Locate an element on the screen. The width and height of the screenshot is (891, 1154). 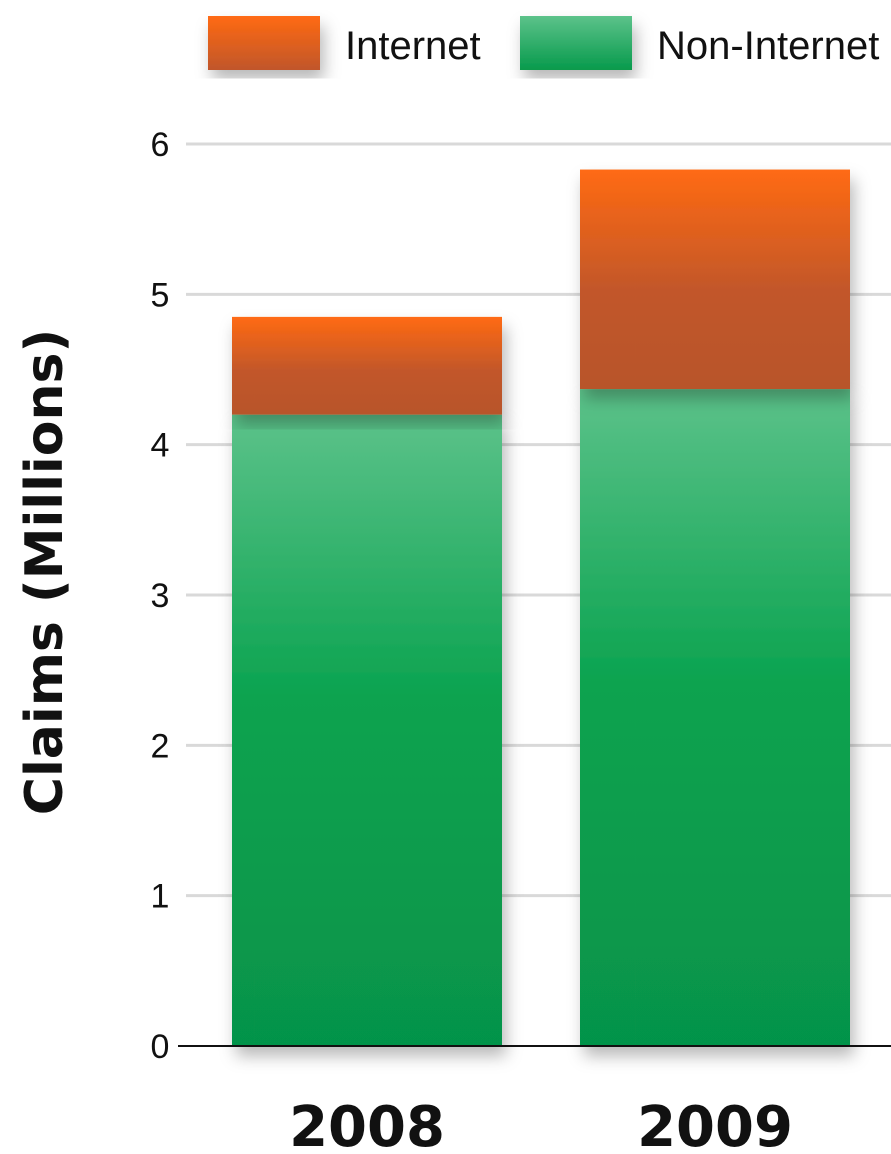
y-tick-label: 3 is located at coordinates (160, 596).